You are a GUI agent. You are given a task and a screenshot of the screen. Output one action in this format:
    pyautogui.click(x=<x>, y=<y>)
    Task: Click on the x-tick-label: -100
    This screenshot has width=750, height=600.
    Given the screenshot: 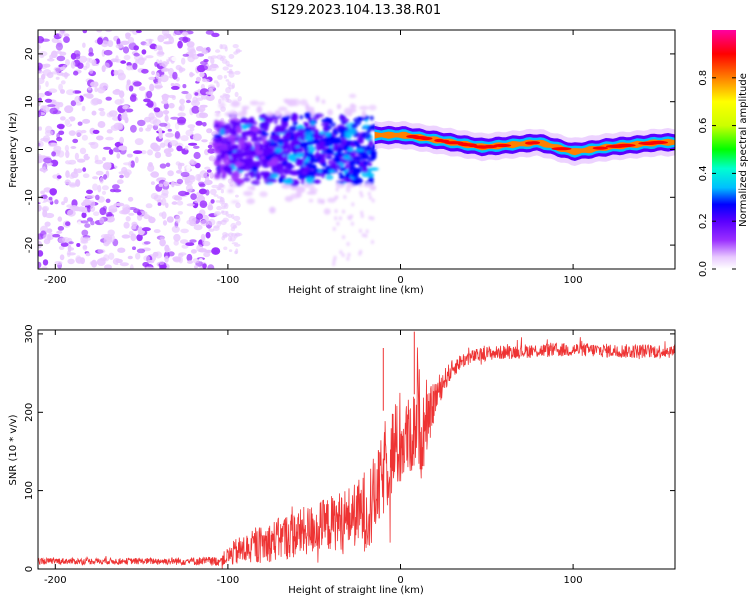 What is the action you would take?
    pyautogui.click(x=228, y=280)
    